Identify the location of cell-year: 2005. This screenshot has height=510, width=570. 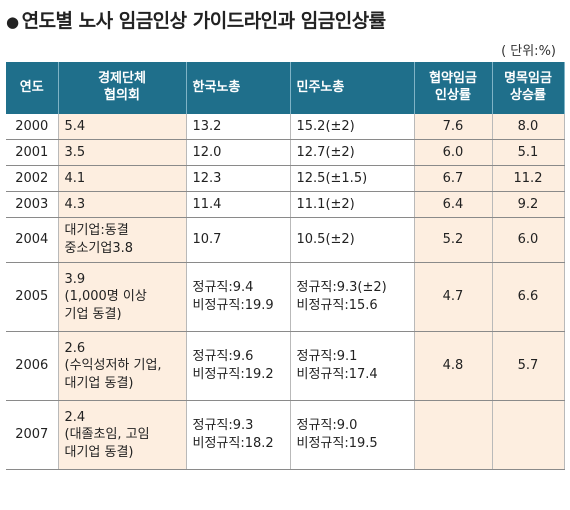
(32, 297).